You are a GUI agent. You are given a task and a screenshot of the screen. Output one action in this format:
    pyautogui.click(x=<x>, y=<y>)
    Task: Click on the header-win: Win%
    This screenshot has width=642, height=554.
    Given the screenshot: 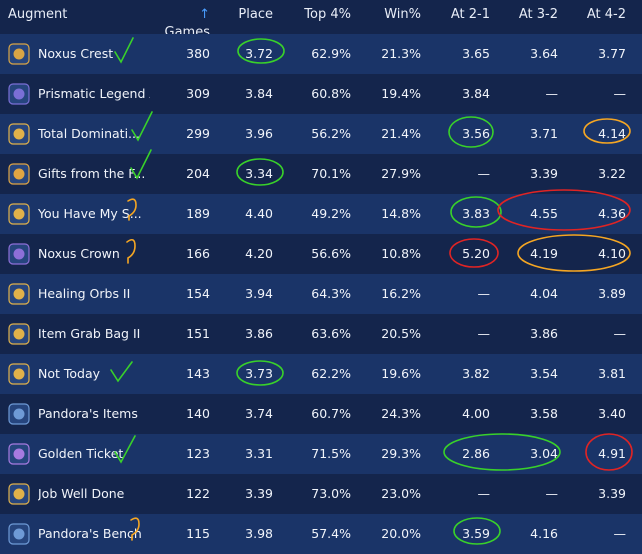 What is the action you would take?
    pyautogui.click(x=402, y=14)
    